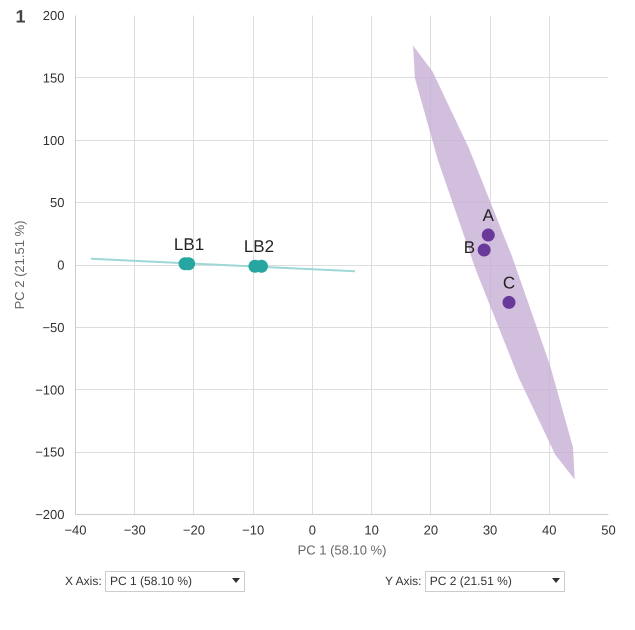  What do you see at coordinates (189, 244) in the screenshot?
I see `series-label: LB1` at bounding box center [189, 244].